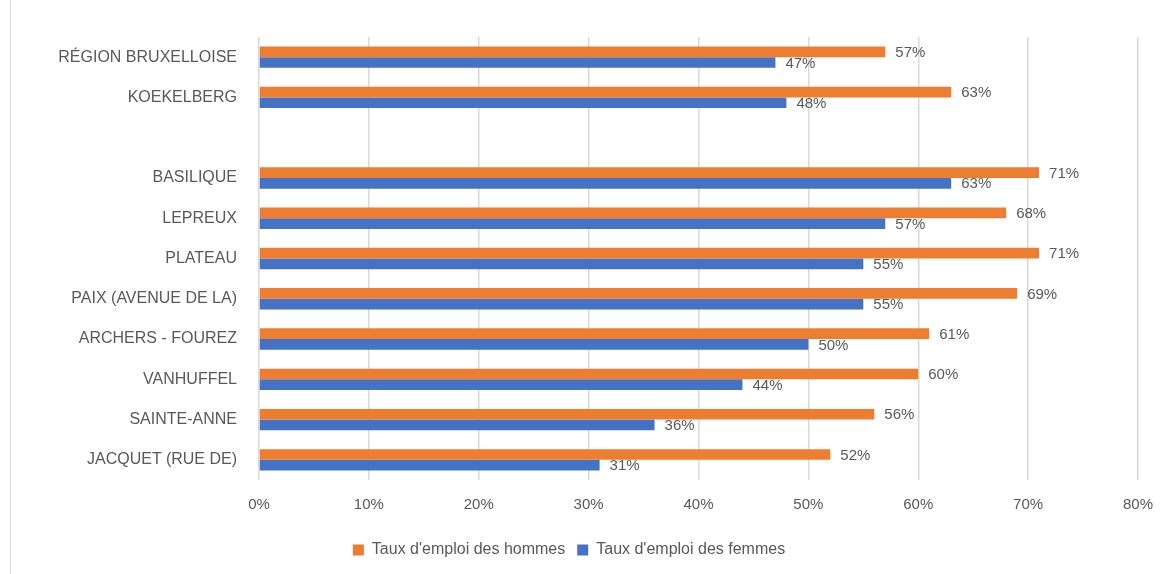  What do you see at coordinates (698, 504) in the screenshot?
I see `x-tick-label: 40%` at bounding box center [698, 504].